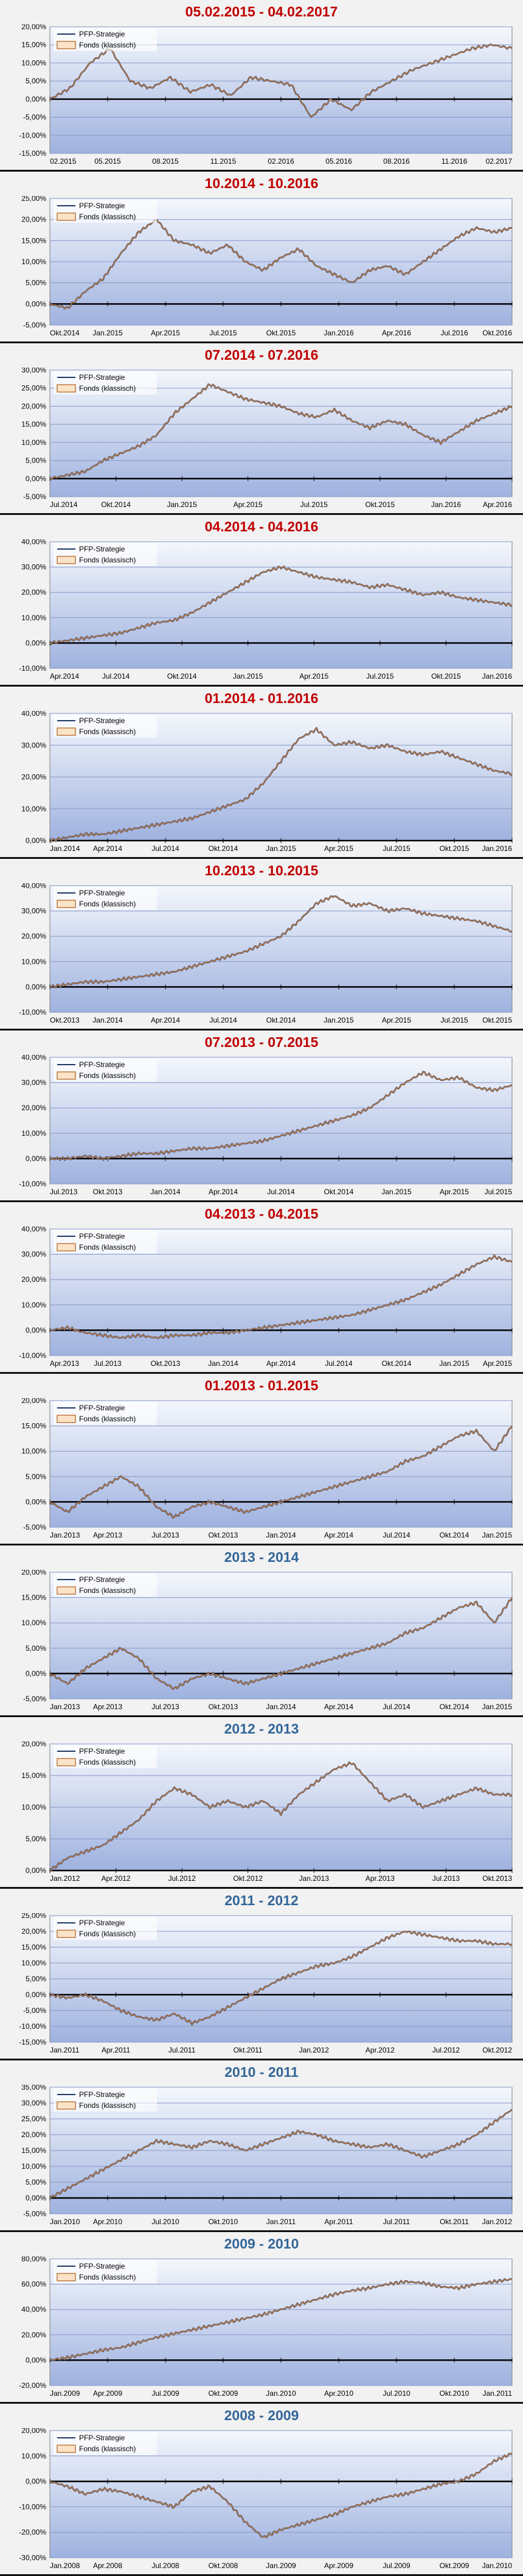 This screenshot has width=523, height=2576. I want to click on x-tick-label: Okt.2015, so click(380, 504).